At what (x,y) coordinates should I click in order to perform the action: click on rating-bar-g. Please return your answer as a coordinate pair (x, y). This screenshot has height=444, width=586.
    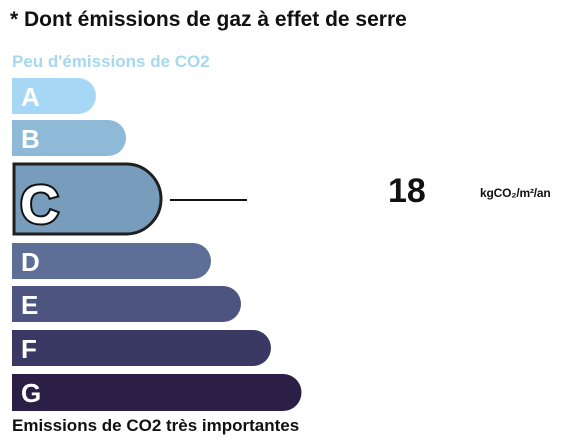
    Looking at the image, I should click on (157, 392).